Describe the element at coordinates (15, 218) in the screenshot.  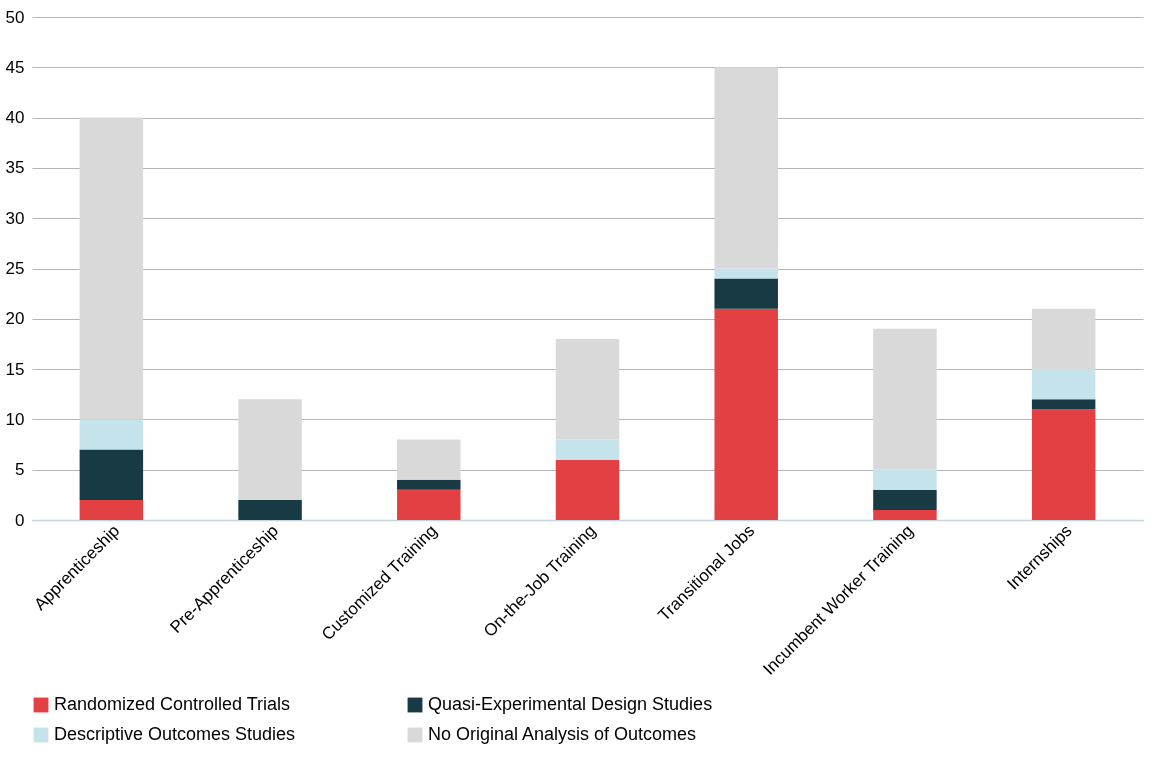
I see `y-tick-label: 30` at that location.